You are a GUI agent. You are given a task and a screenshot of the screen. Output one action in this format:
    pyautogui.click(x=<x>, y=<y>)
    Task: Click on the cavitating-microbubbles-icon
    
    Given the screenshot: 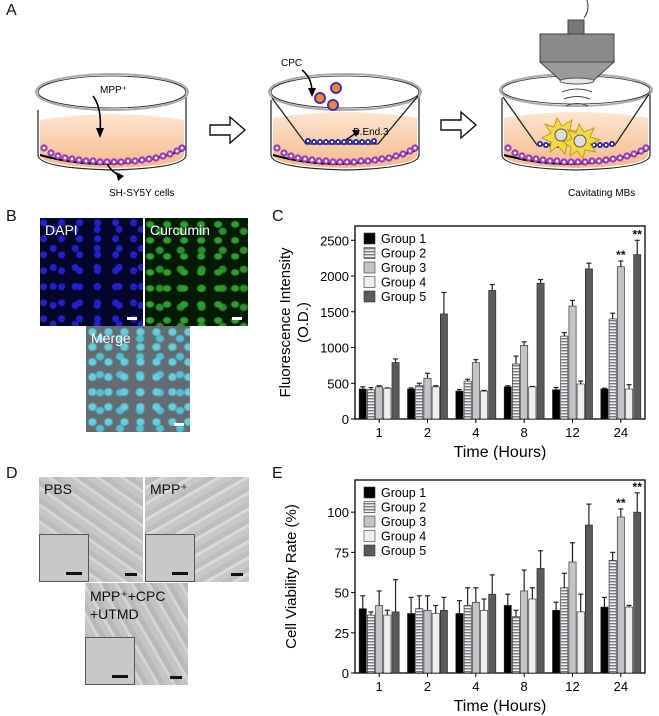 What is the action you would take?
    pyautogui.click(x=571, y=138)
    